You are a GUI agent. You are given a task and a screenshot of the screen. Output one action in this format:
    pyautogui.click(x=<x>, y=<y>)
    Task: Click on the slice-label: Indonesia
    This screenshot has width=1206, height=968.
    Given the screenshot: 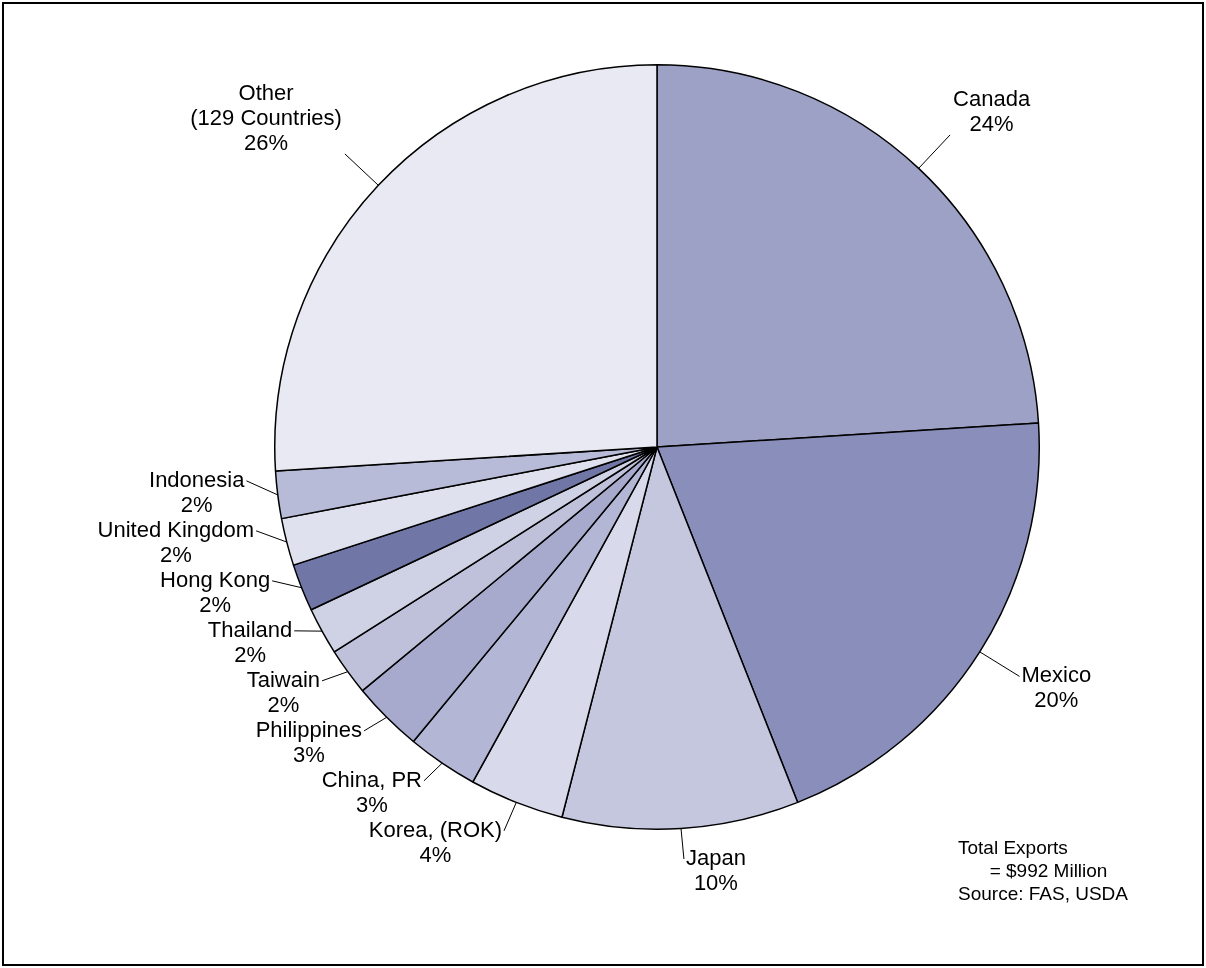 What is the action you would take?
    pyautogui.click(x=197, y=479)
    